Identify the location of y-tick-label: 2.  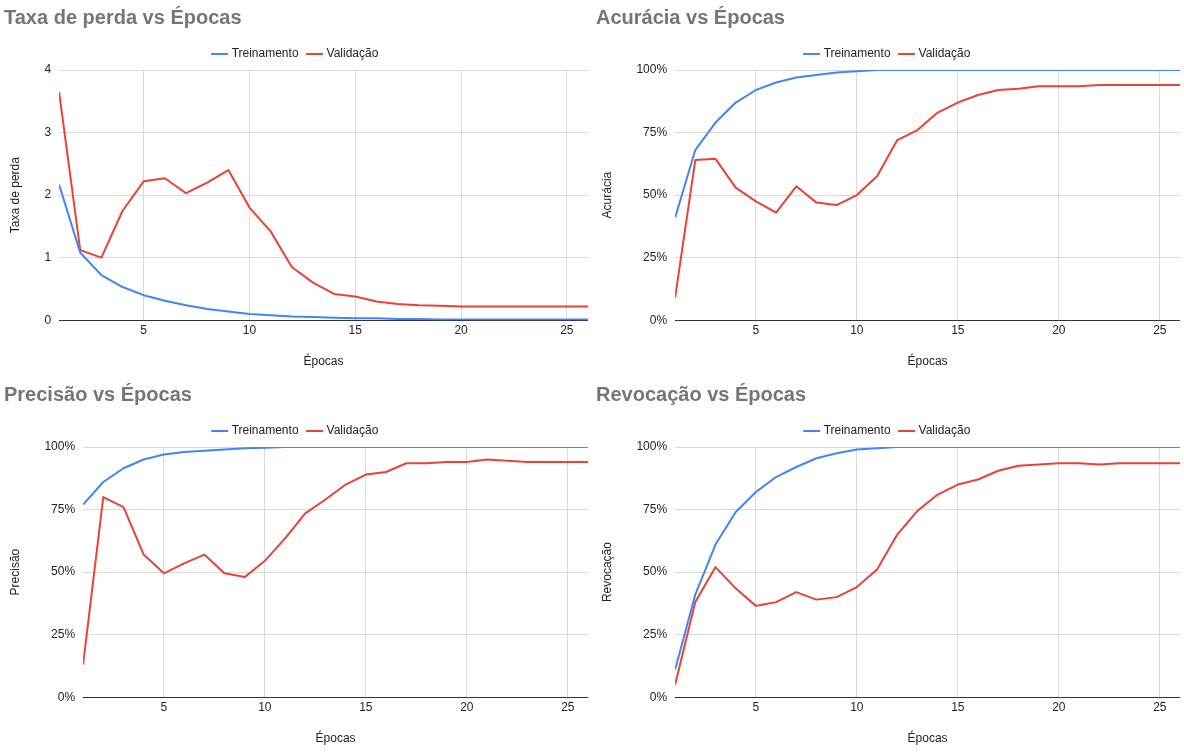
(48, 194).